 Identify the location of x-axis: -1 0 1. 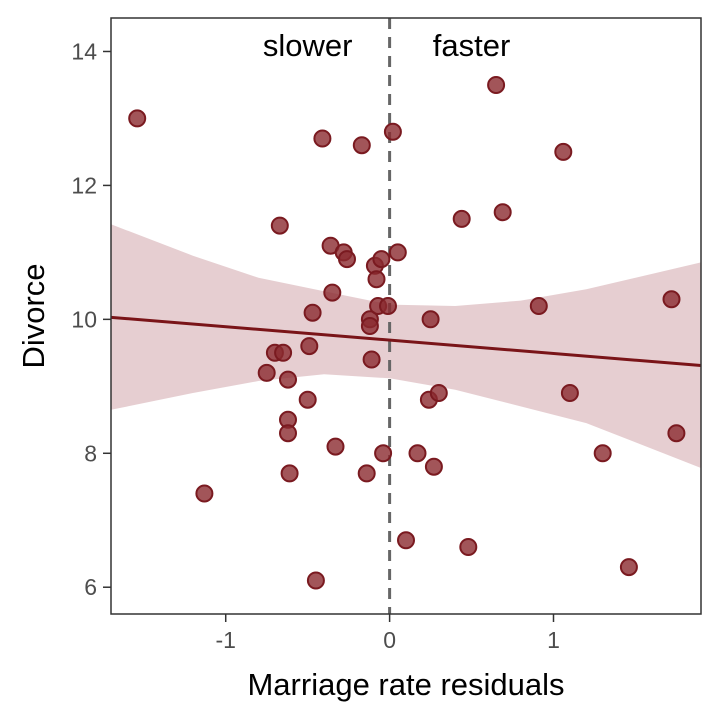
(387, 633).